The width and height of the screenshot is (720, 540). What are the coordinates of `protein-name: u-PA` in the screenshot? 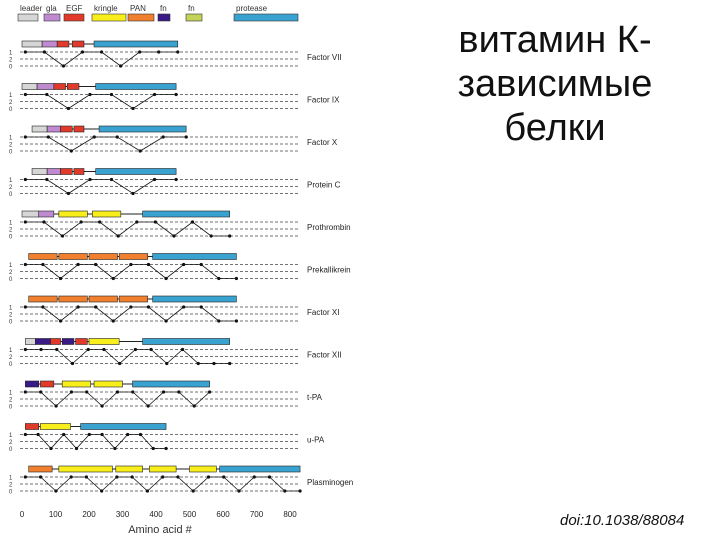 It's located at (316, 440).